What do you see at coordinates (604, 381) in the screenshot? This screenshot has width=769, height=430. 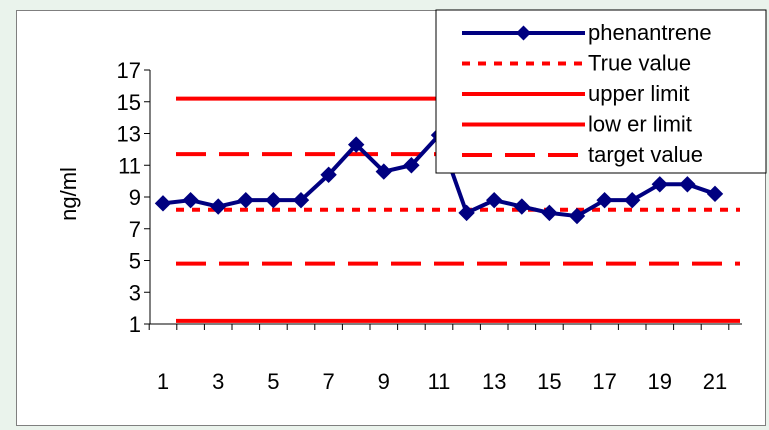 I see `x-tick-label: 17` at bounding box center [604, 381].